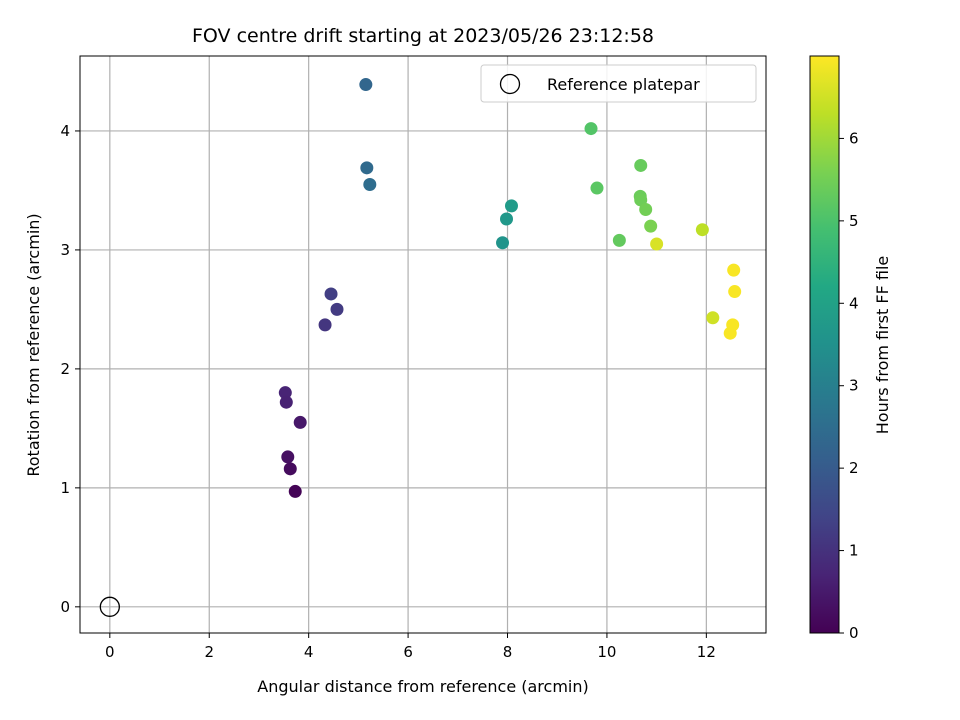 This screenshot has height=720, width=960. I want to click on colorbar: 0 1 2 3 4 5 6 Hours from first FF file, so click(850, 348).